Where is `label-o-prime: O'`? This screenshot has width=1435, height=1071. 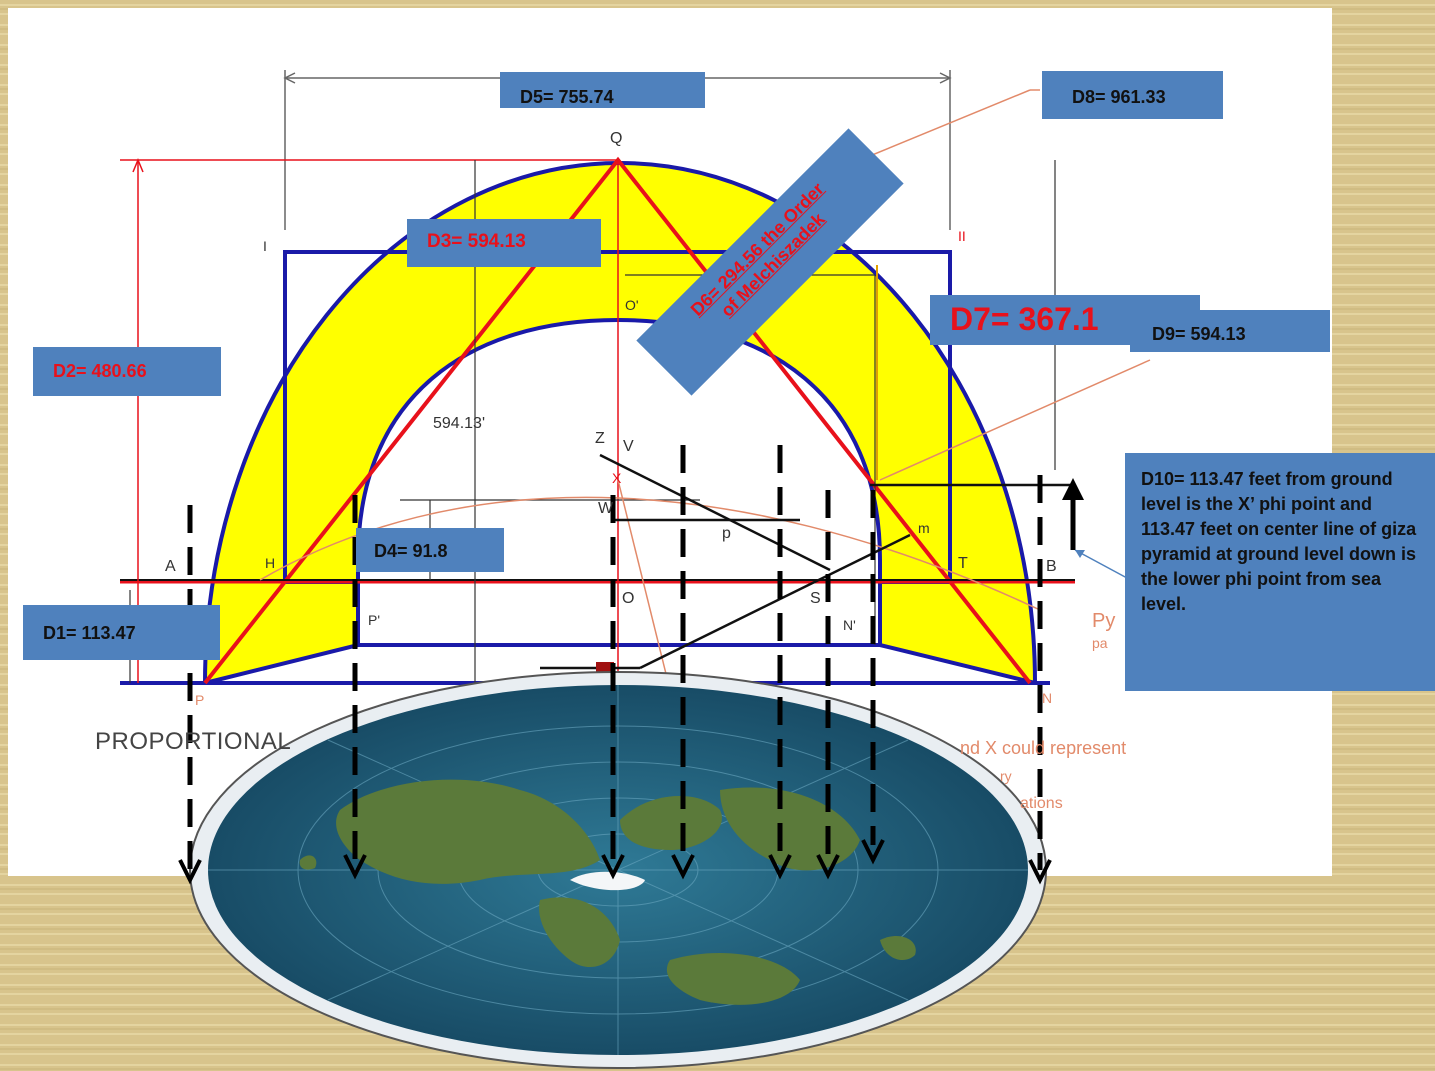 label-o-prime: O' is located at coordinates (632, 305).